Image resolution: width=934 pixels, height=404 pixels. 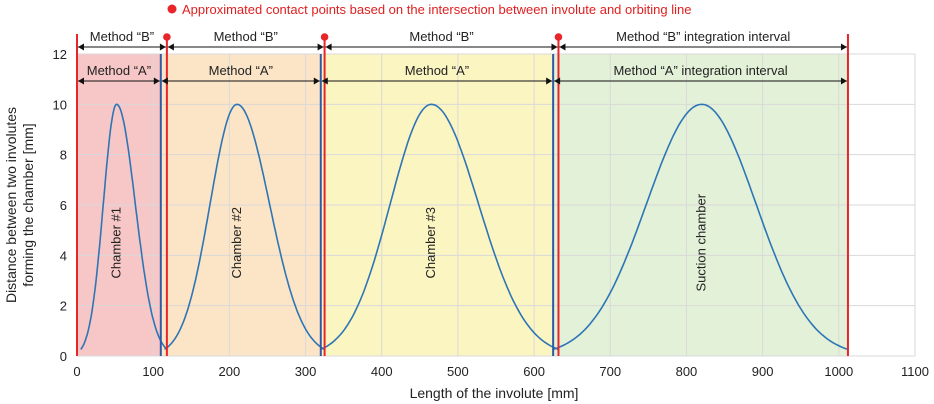 What do you see at coordinates (703, 36) in the screenshot?
I see `method-b-label-4: Method “B” integration interval` at bounding box center [703, 36].